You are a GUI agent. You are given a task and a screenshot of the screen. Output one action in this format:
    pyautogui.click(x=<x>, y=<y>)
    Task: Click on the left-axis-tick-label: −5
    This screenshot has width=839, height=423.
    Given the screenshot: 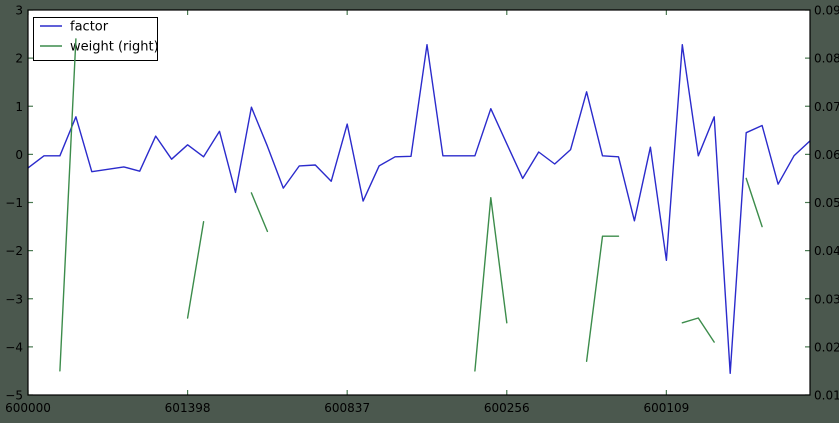 What is the action you would take?
    pyautogui.click(x=14, y=396)
    